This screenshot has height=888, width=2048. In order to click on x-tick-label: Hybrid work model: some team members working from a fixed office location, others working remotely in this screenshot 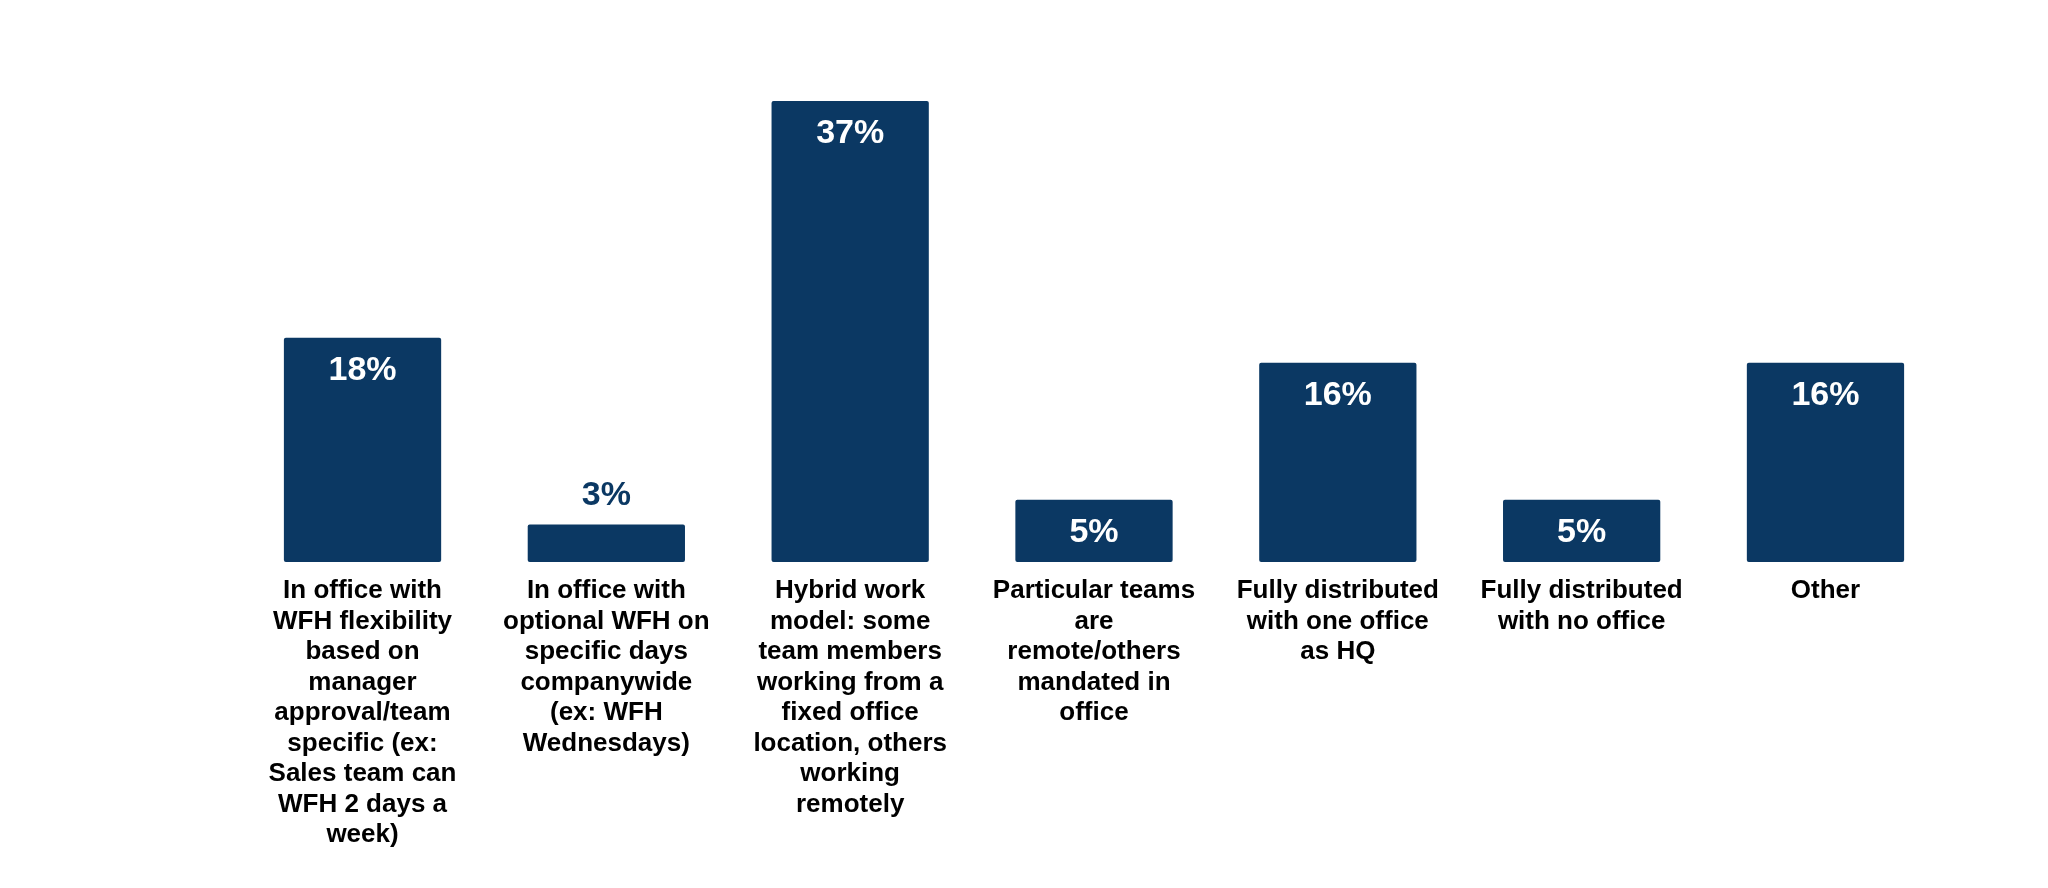, I will do `click(850, 696)`.